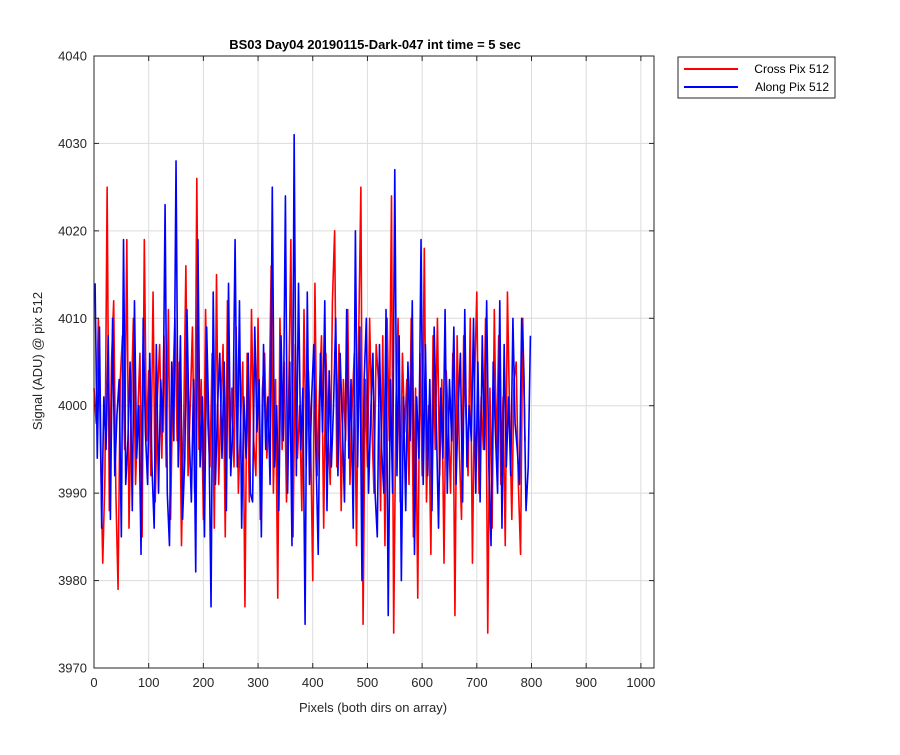 The height and width of the screenshot is (755, 900). Describe the element at coordinates (72, 56) in the screenshot. I see `y-tick-label: 4040` at that location.